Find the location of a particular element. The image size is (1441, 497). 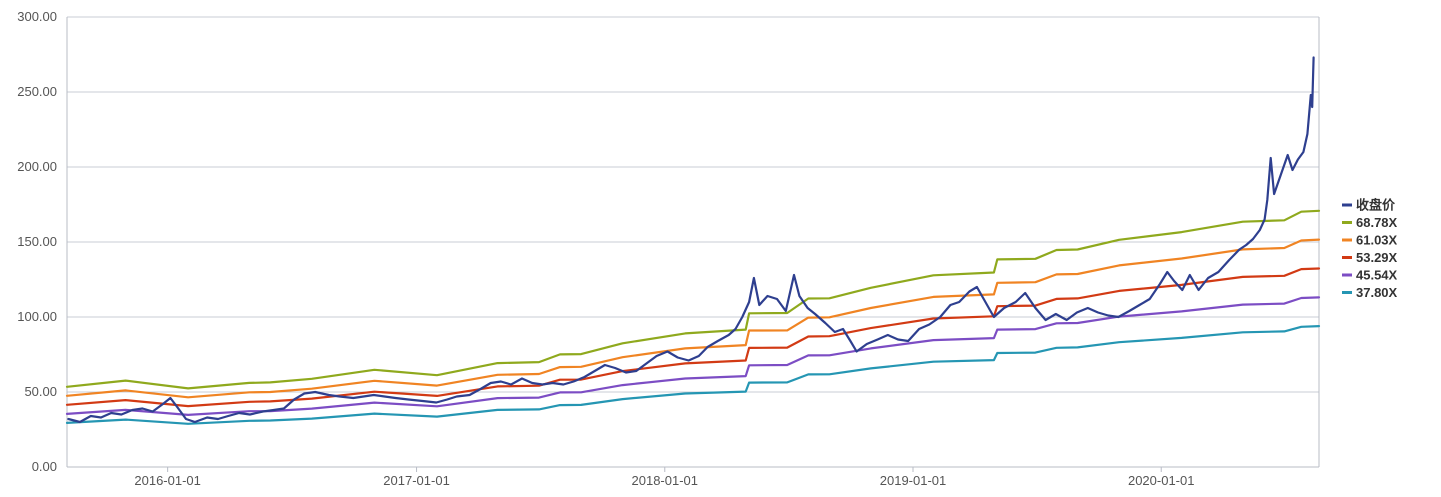

legend-label: 61.03X is located at coordinates (1377, 240).